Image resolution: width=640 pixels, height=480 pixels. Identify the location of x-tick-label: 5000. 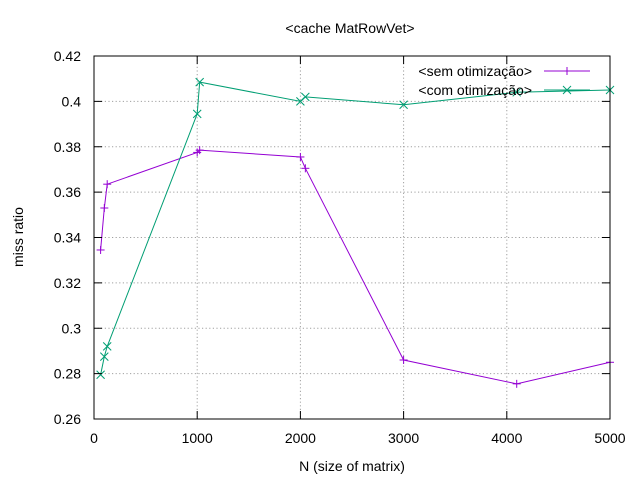
(609, 438).